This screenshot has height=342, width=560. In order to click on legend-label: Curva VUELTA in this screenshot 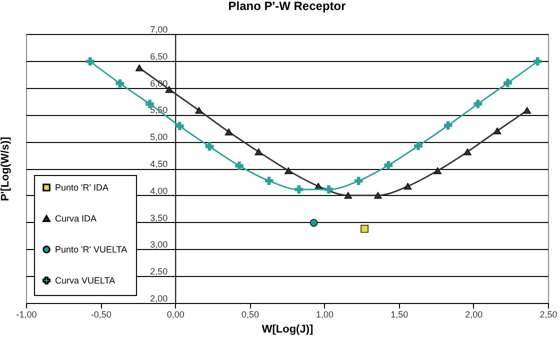, I will do `click(85, 281)`.